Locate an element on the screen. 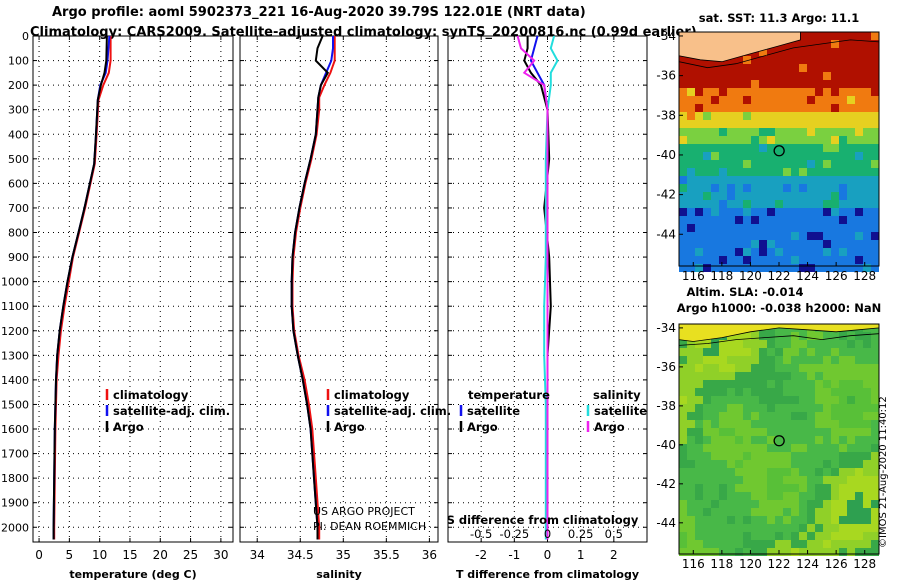 The height and width of the screenshot is (580, 900). credit-line-1: US ARGO PROJECT is located at coordinates (364, 511).